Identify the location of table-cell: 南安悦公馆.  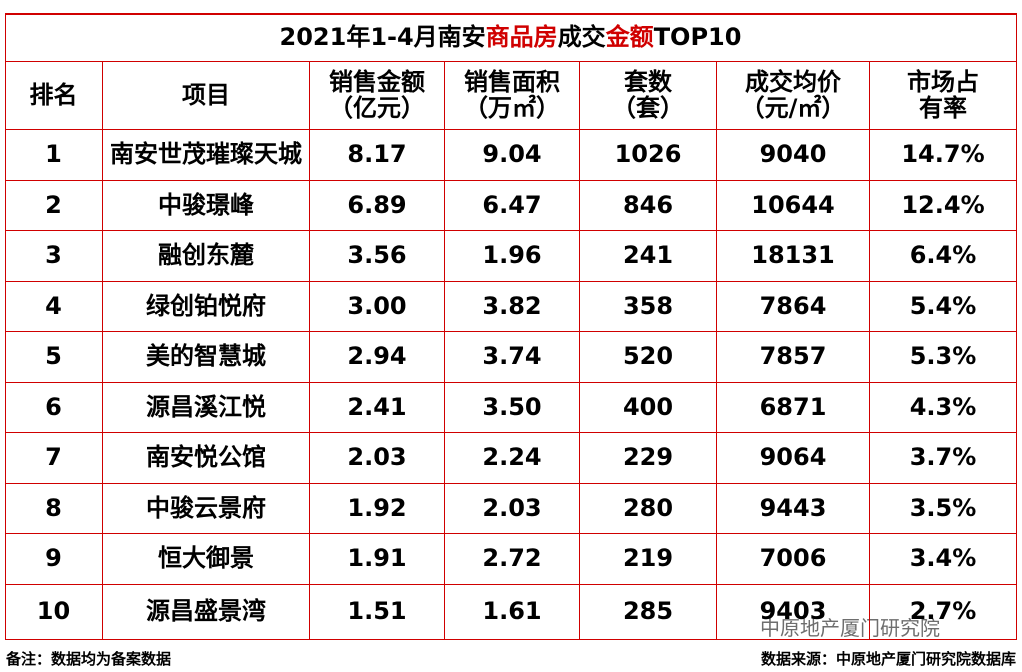
(206, 458).